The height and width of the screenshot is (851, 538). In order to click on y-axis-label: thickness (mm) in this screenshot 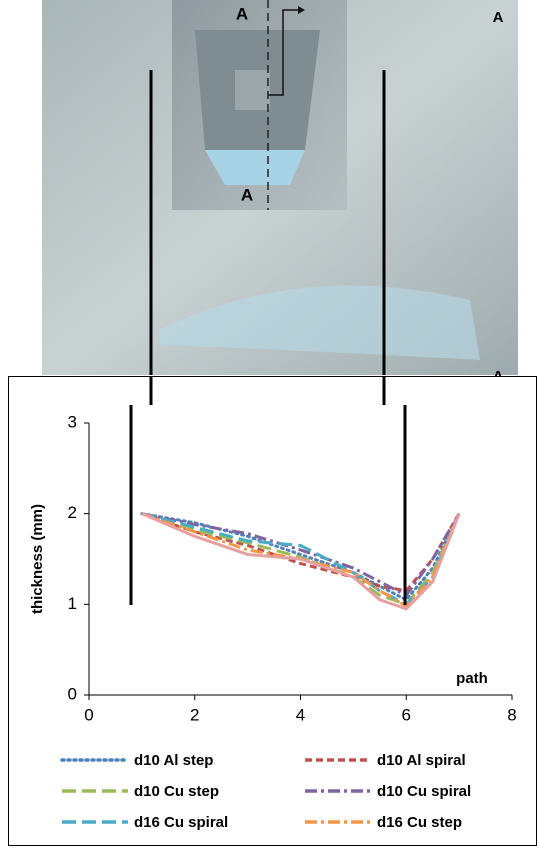, I will do `click(37, 559)`.